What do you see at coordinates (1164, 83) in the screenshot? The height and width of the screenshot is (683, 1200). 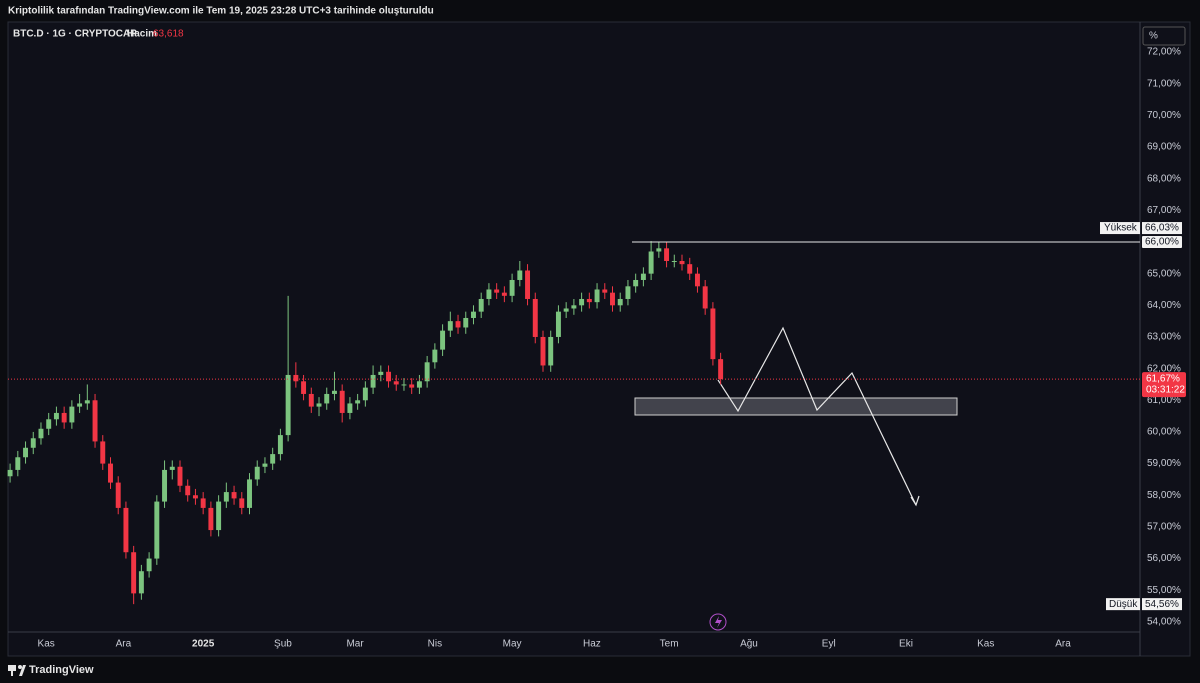 I see `y-tick-label: 71,00%` at bounding box center [1164, 83].